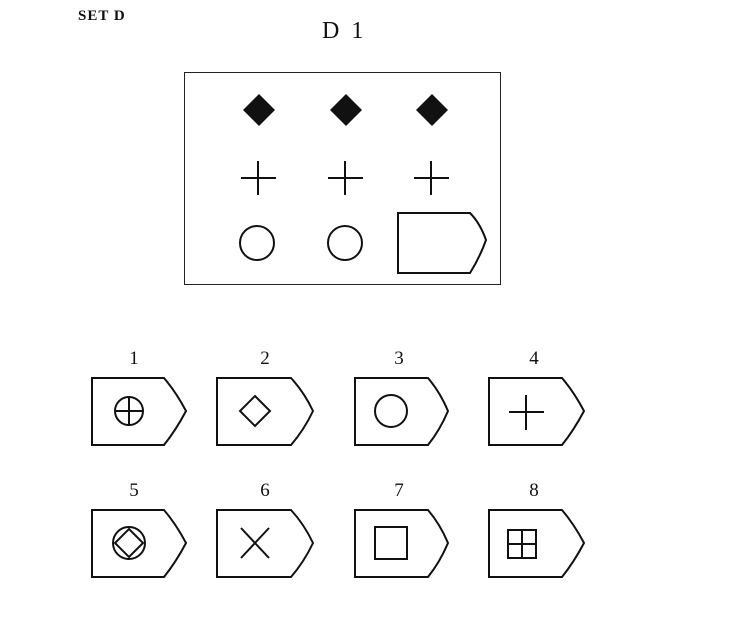 Image resolution: width=736 pixels, height=637 pixels. What do you see at coordinates (522, 544) in the screenshot?
I see `square-with-cross-icon` at bounding box center [522, 544].